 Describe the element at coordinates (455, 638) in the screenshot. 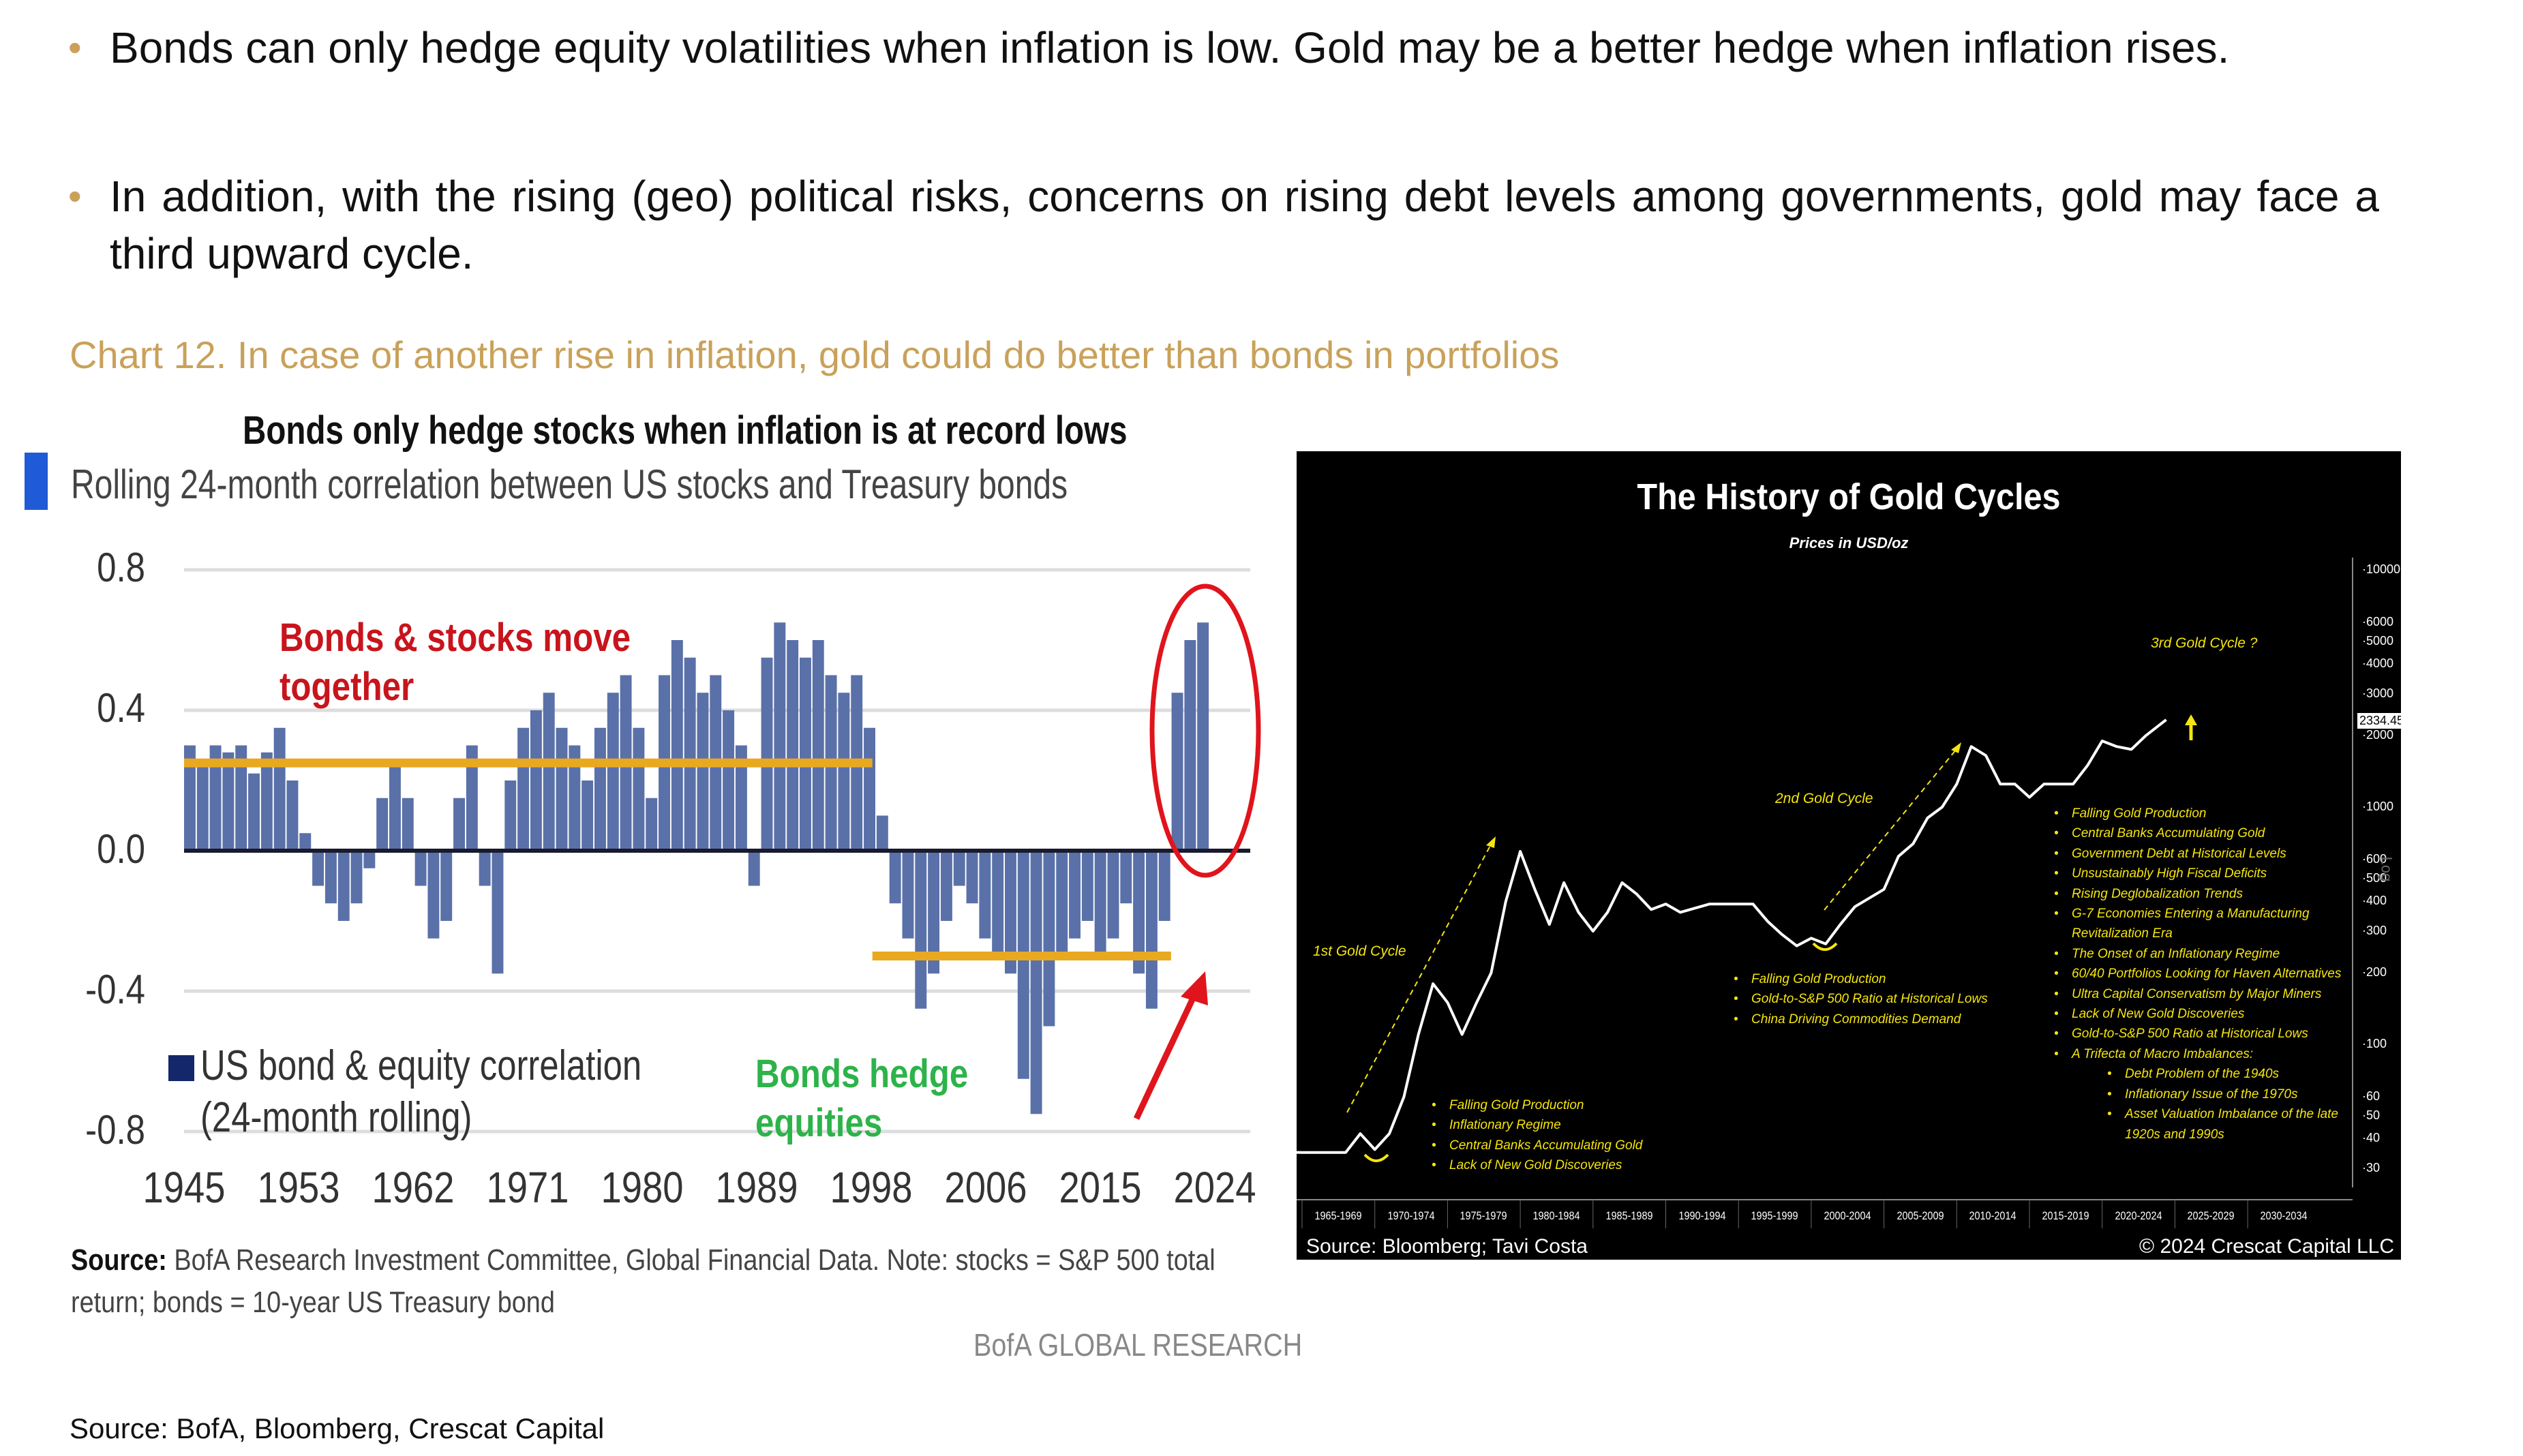

I see `annotation-line: Bonds & stocks move` at that location.